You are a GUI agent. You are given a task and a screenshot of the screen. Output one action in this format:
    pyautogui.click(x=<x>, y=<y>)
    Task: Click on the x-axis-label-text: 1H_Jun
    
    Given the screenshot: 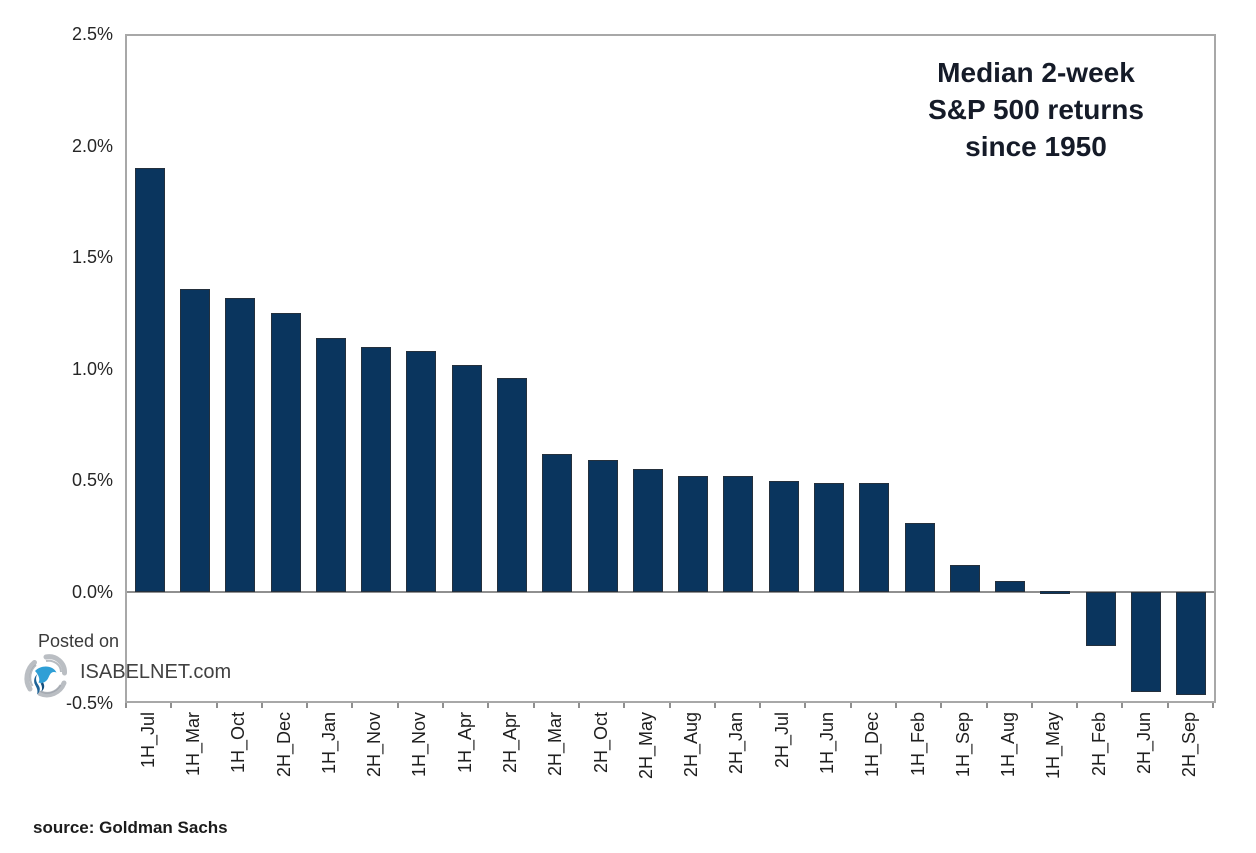 What is the action you would take?
    pyautogui.click(x=827, y=743)
    